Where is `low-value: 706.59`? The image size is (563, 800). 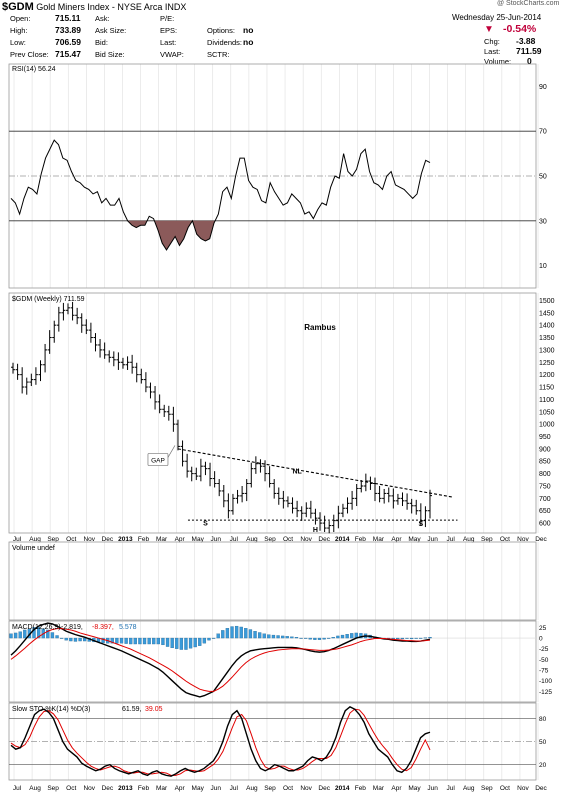
low-value: 706.59 is located at coordinates (68, 42).